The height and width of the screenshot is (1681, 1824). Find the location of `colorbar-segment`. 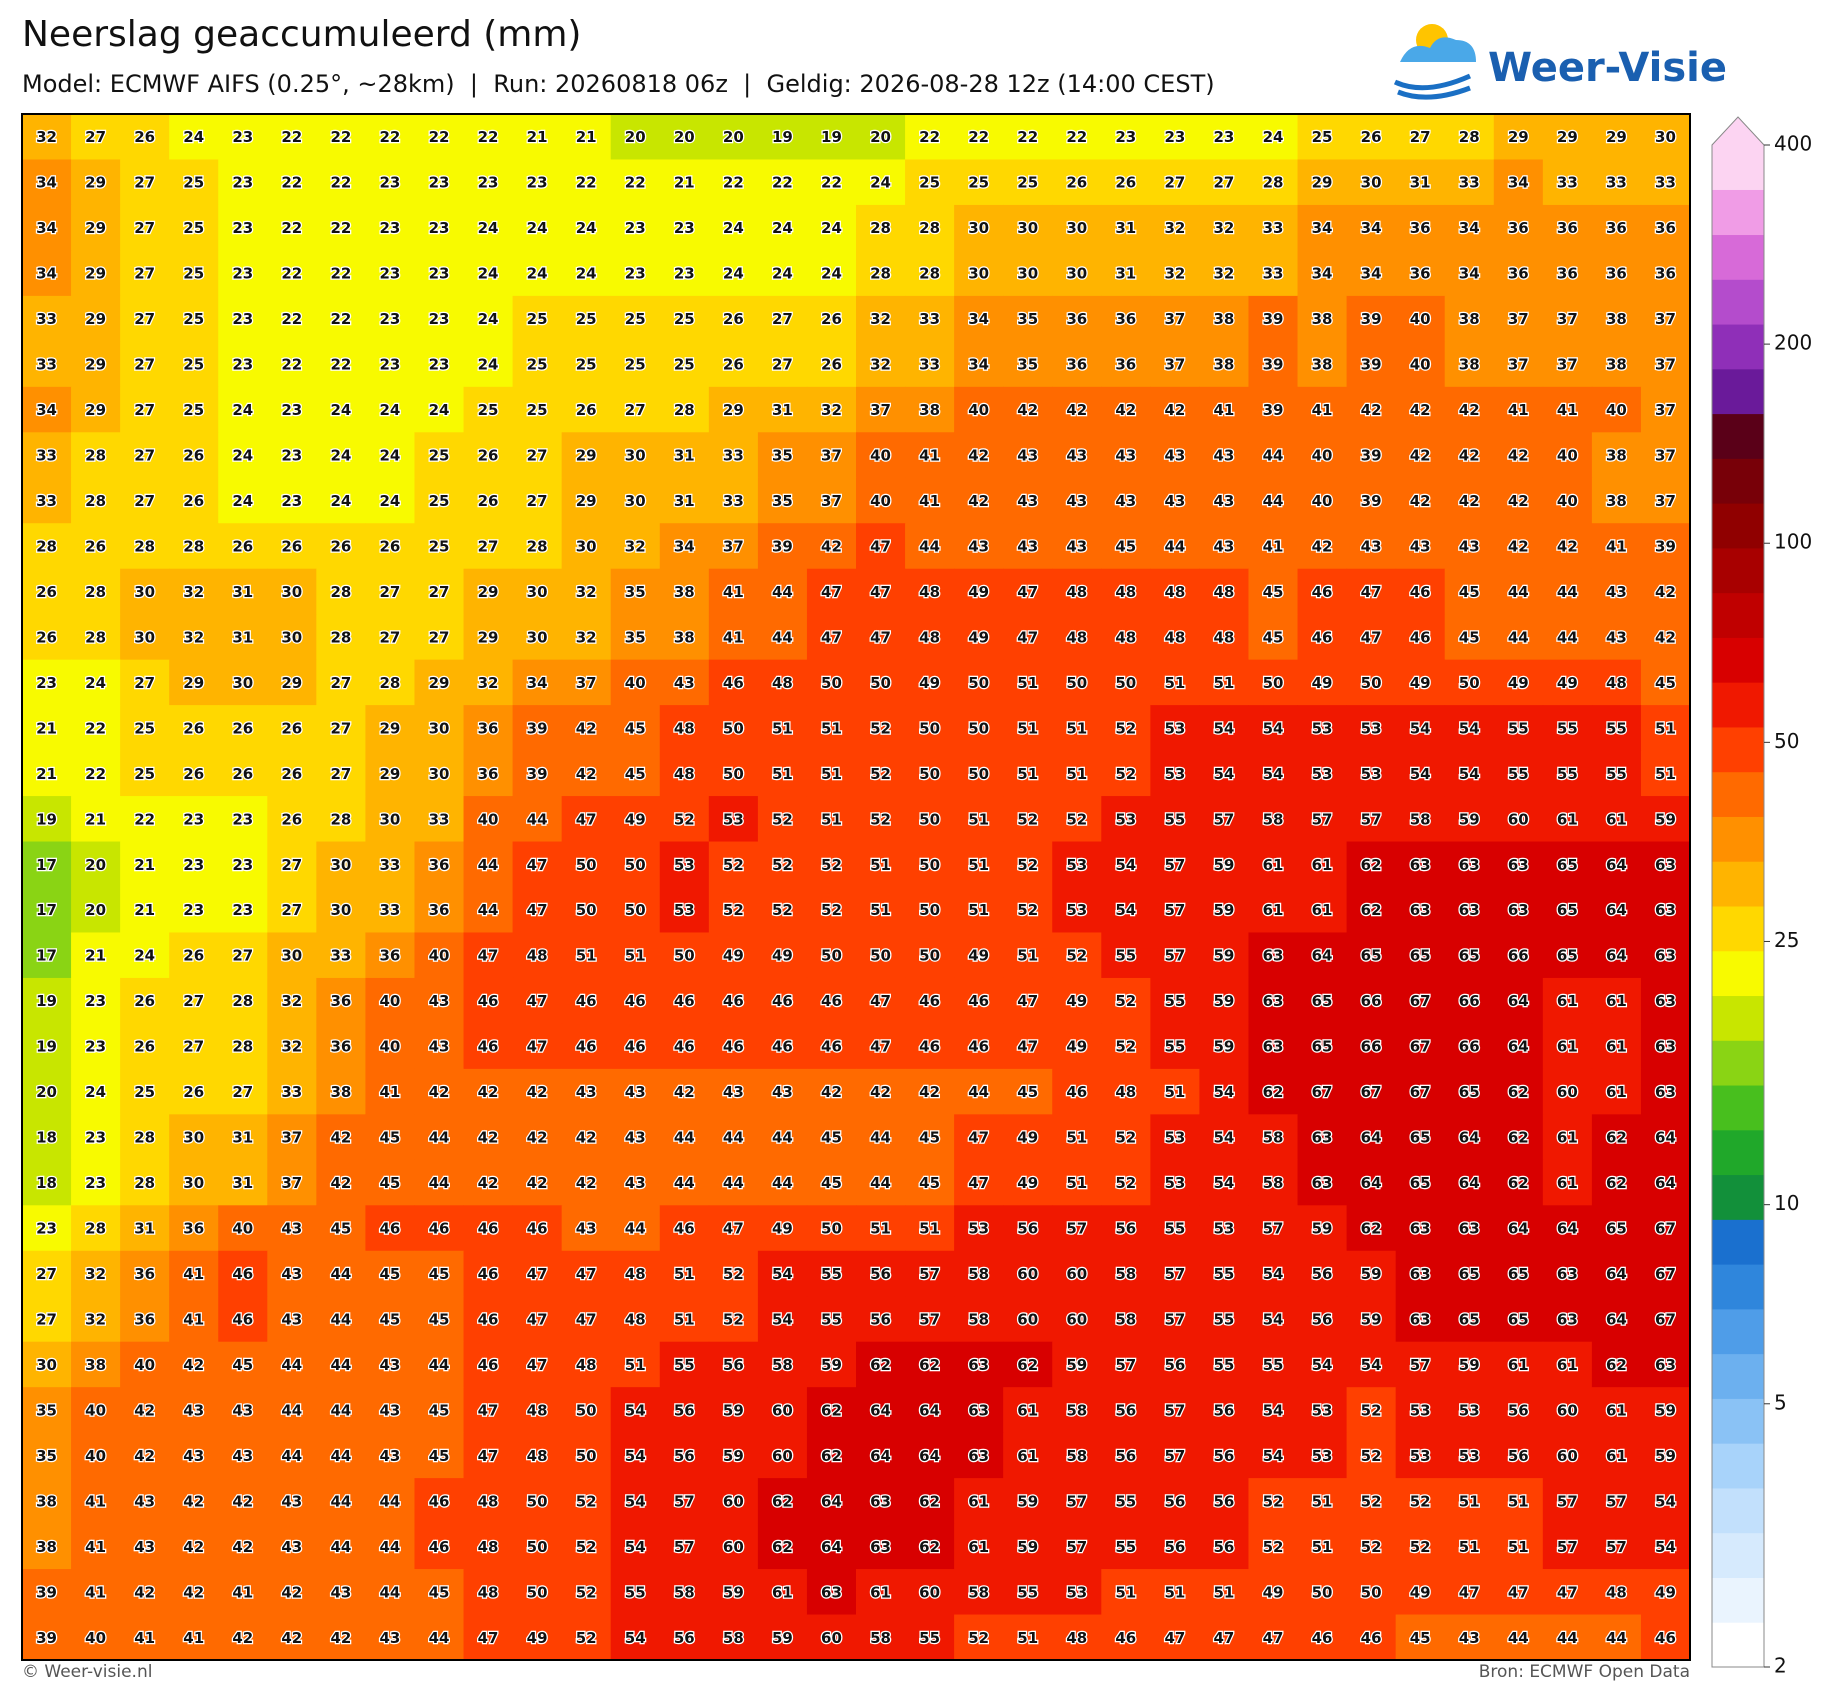

colorbar-segment is located at coordinates (1738, 1466).